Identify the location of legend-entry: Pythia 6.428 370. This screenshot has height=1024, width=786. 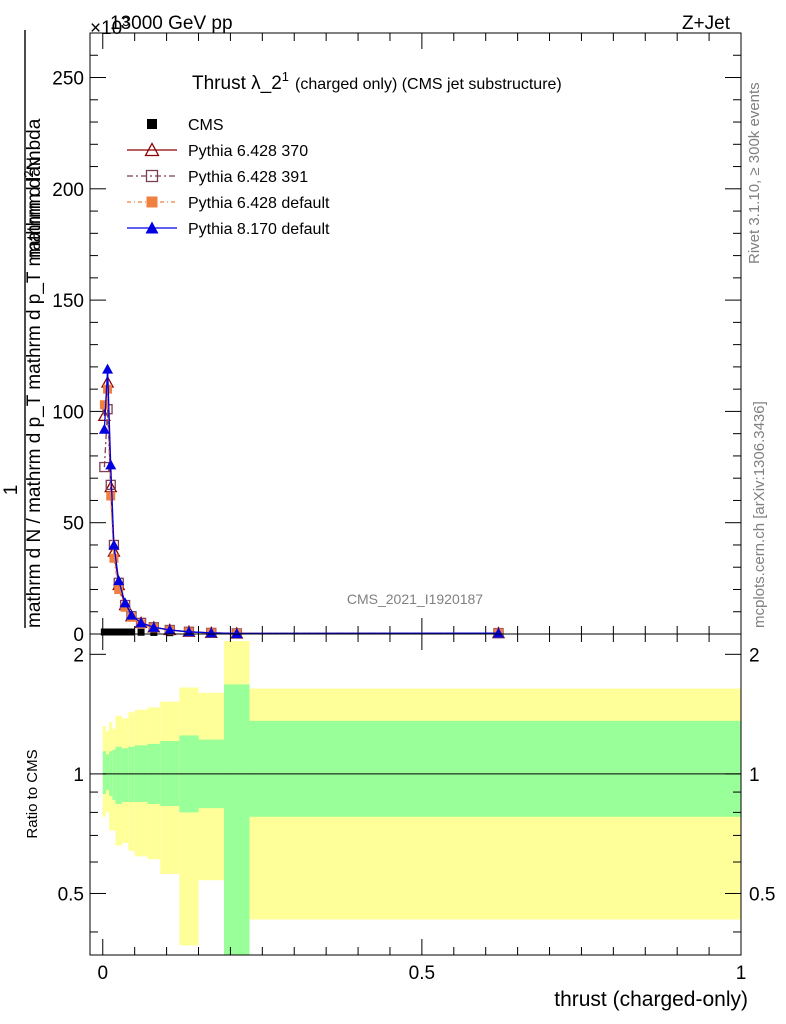
(217, 151).